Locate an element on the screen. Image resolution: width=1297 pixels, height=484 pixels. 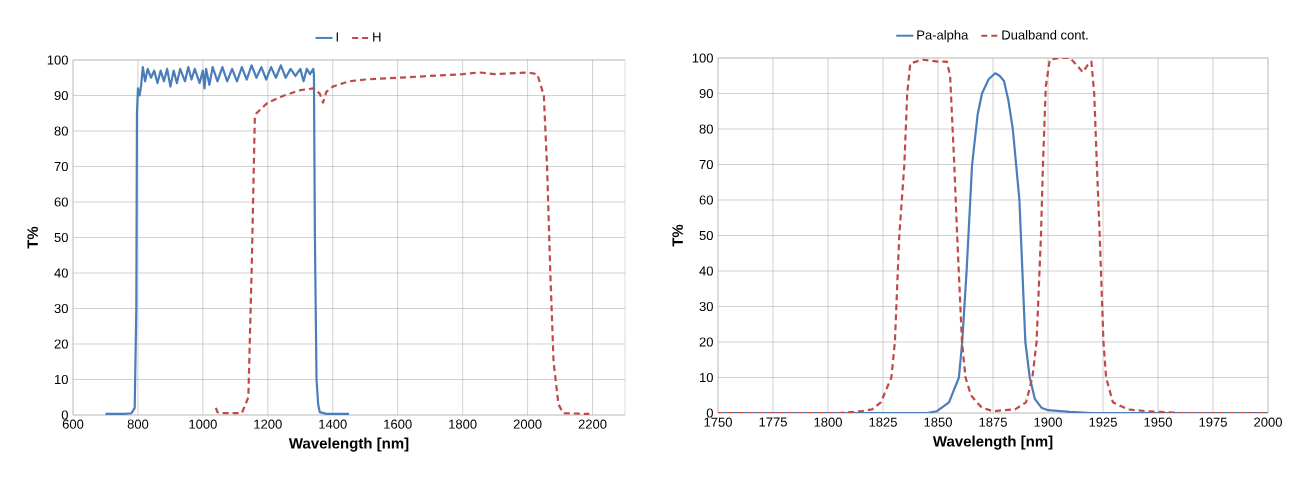
x-tick-label: 1825 is located at coordinates (883, 422).